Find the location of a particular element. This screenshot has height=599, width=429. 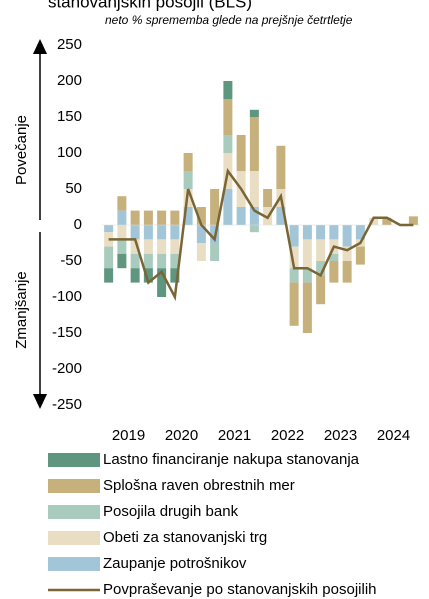

down-arrow-head is located at coordinates (40, 401).